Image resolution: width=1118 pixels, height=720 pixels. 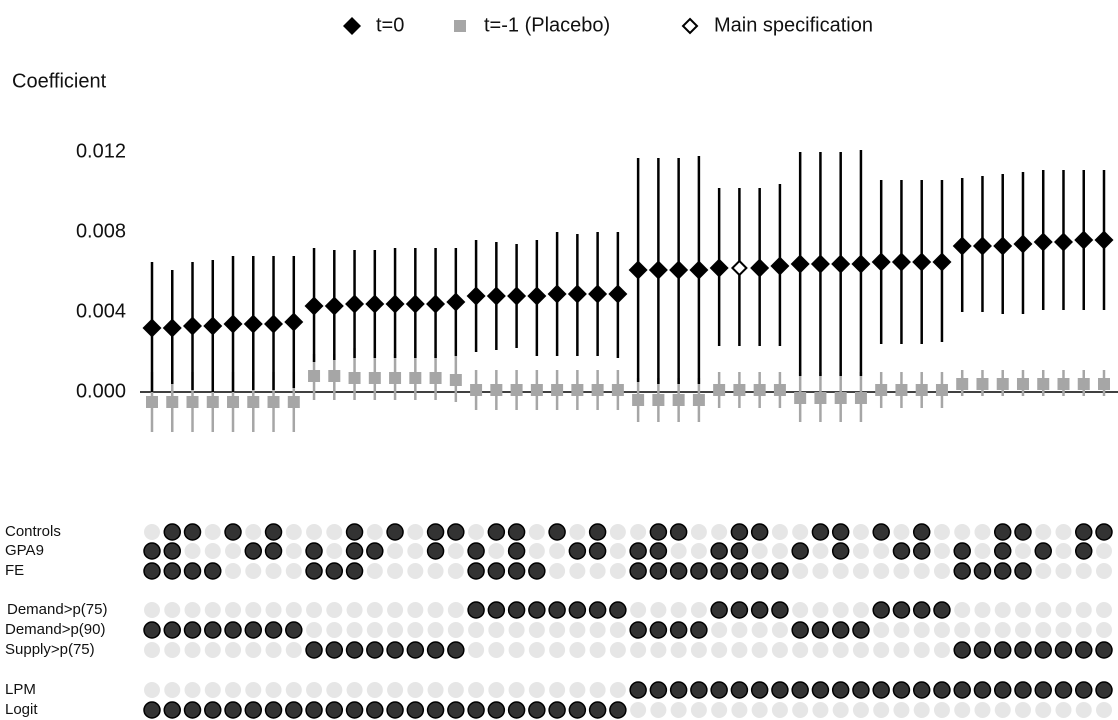 What do you see at coordinates (55, 629) in the screenshot?
I see `indicator-label: Demand>p(90)` at bounding box center [55, 629].